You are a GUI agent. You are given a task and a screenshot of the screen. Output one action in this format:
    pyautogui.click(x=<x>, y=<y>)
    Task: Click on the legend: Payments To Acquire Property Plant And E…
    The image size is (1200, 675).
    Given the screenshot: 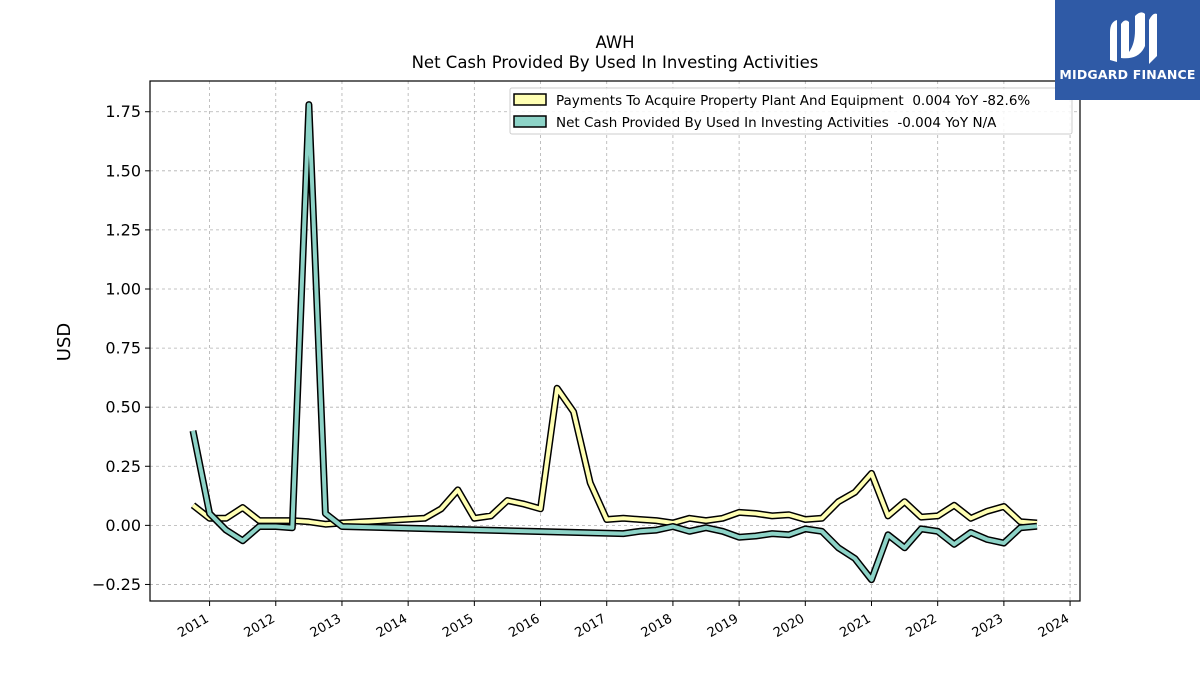 What is the action you would take?
    pyautogui.click(x=791, y=111)
    